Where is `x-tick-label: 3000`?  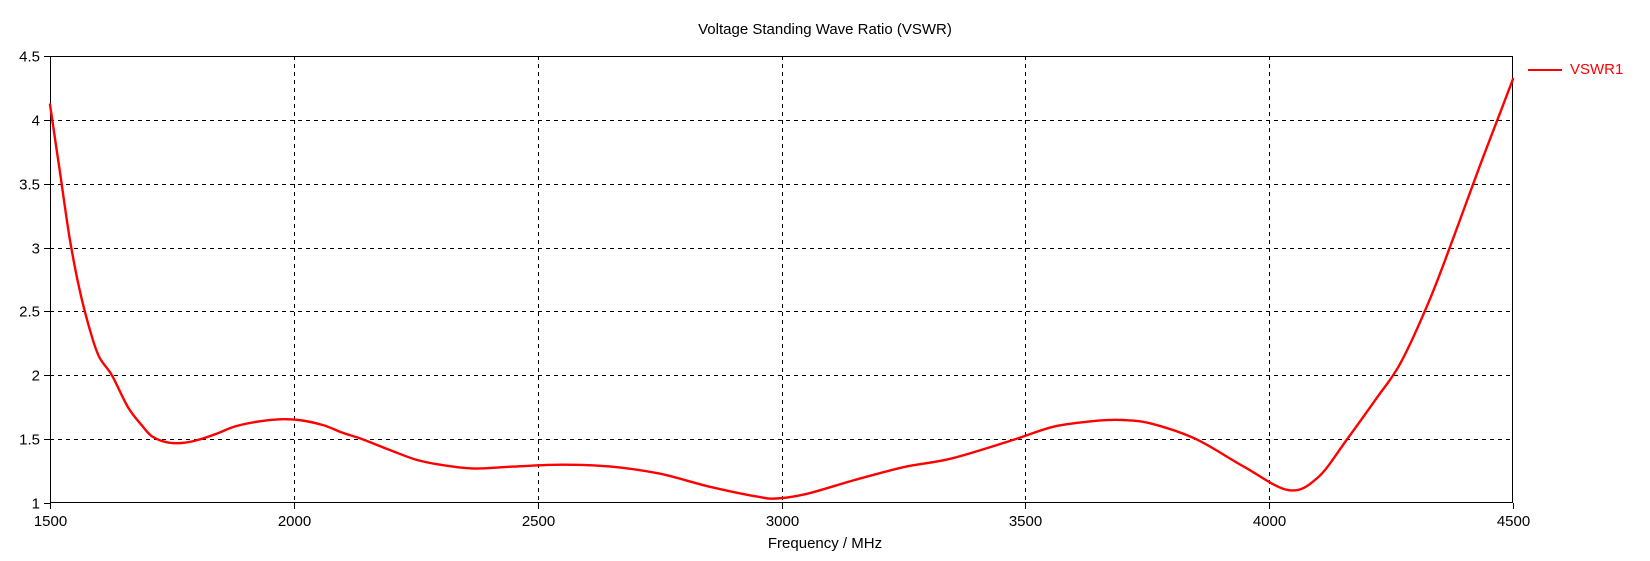 x-tick-label: 3000 is located at coordinates (782, 521).